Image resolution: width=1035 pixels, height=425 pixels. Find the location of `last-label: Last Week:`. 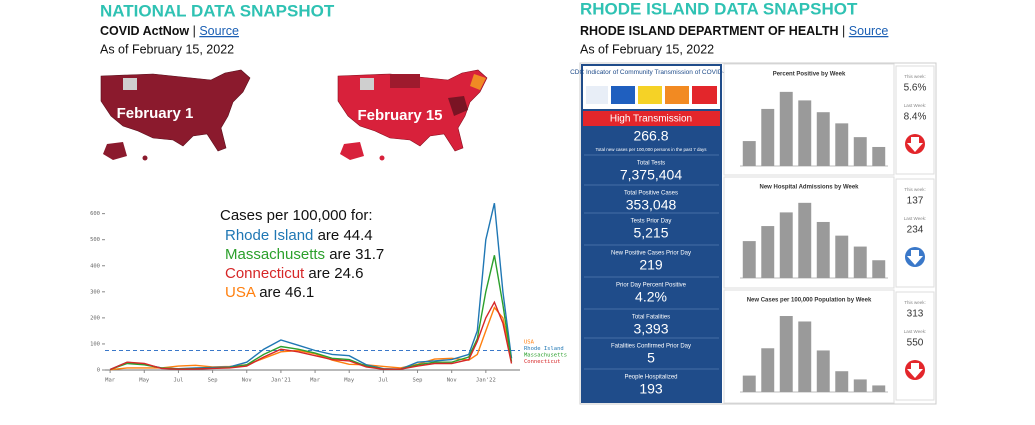

last-label: Last Week: is located at coordinates (915, 105).